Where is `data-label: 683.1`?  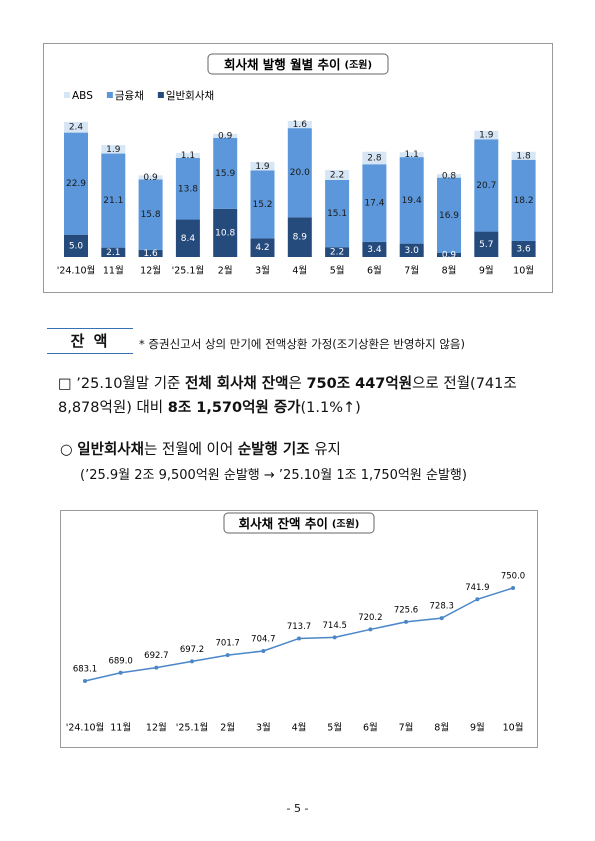
data-label: 683.1 is located at coordinates (85, 670).